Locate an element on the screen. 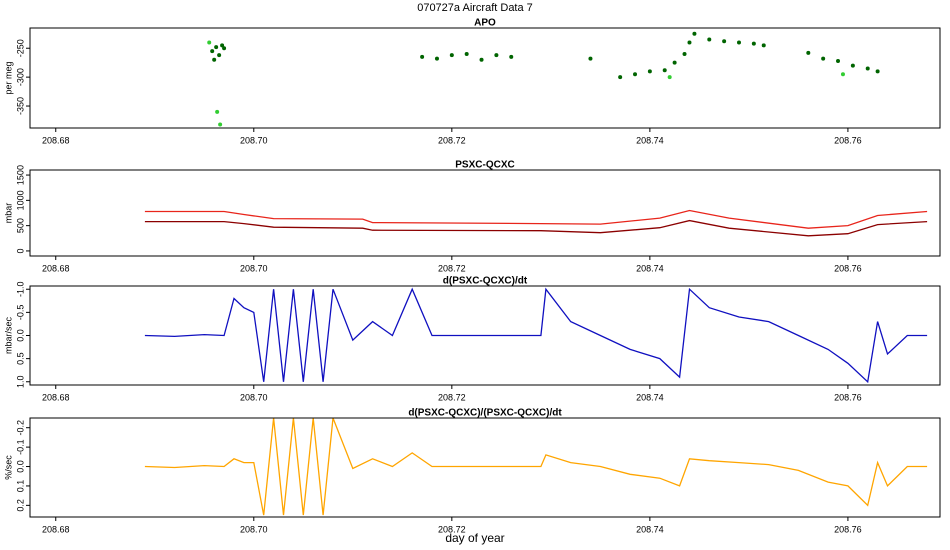  panel-title: PSXC-QCXC is located at coordinates (484, 165).